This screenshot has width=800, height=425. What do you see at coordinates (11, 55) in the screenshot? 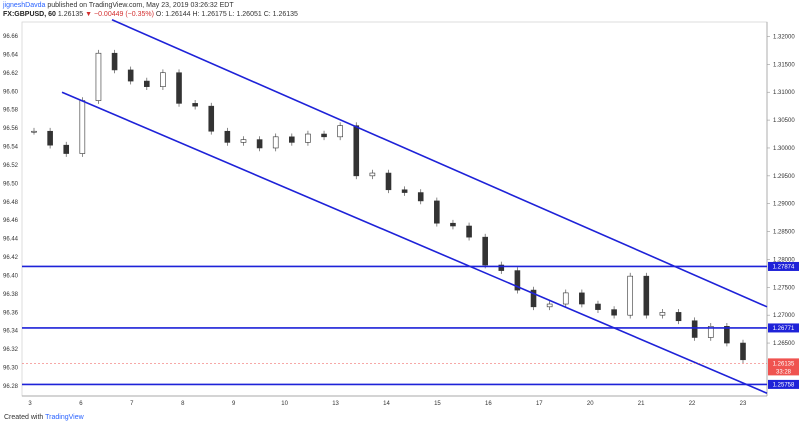
I see `left-axis-tick-label: 96.64` at bounding box center [11, 55].